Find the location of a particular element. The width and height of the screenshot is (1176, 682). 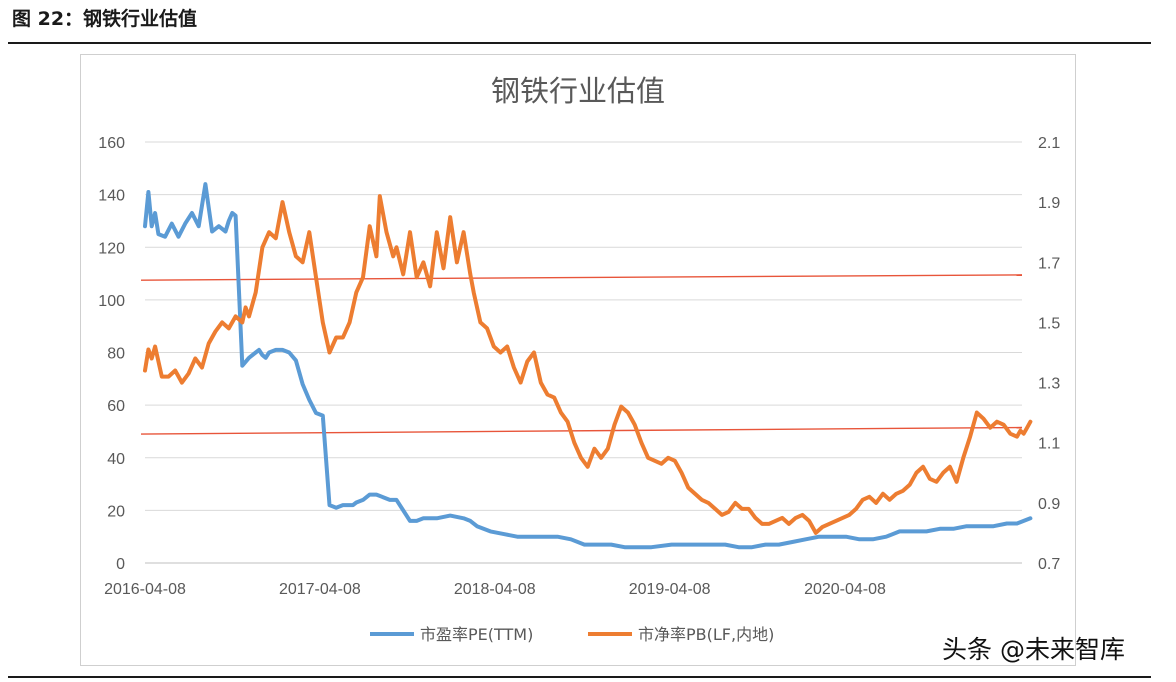

watermark: 头条 @未来智库 is located at coordinates (1033, 649).